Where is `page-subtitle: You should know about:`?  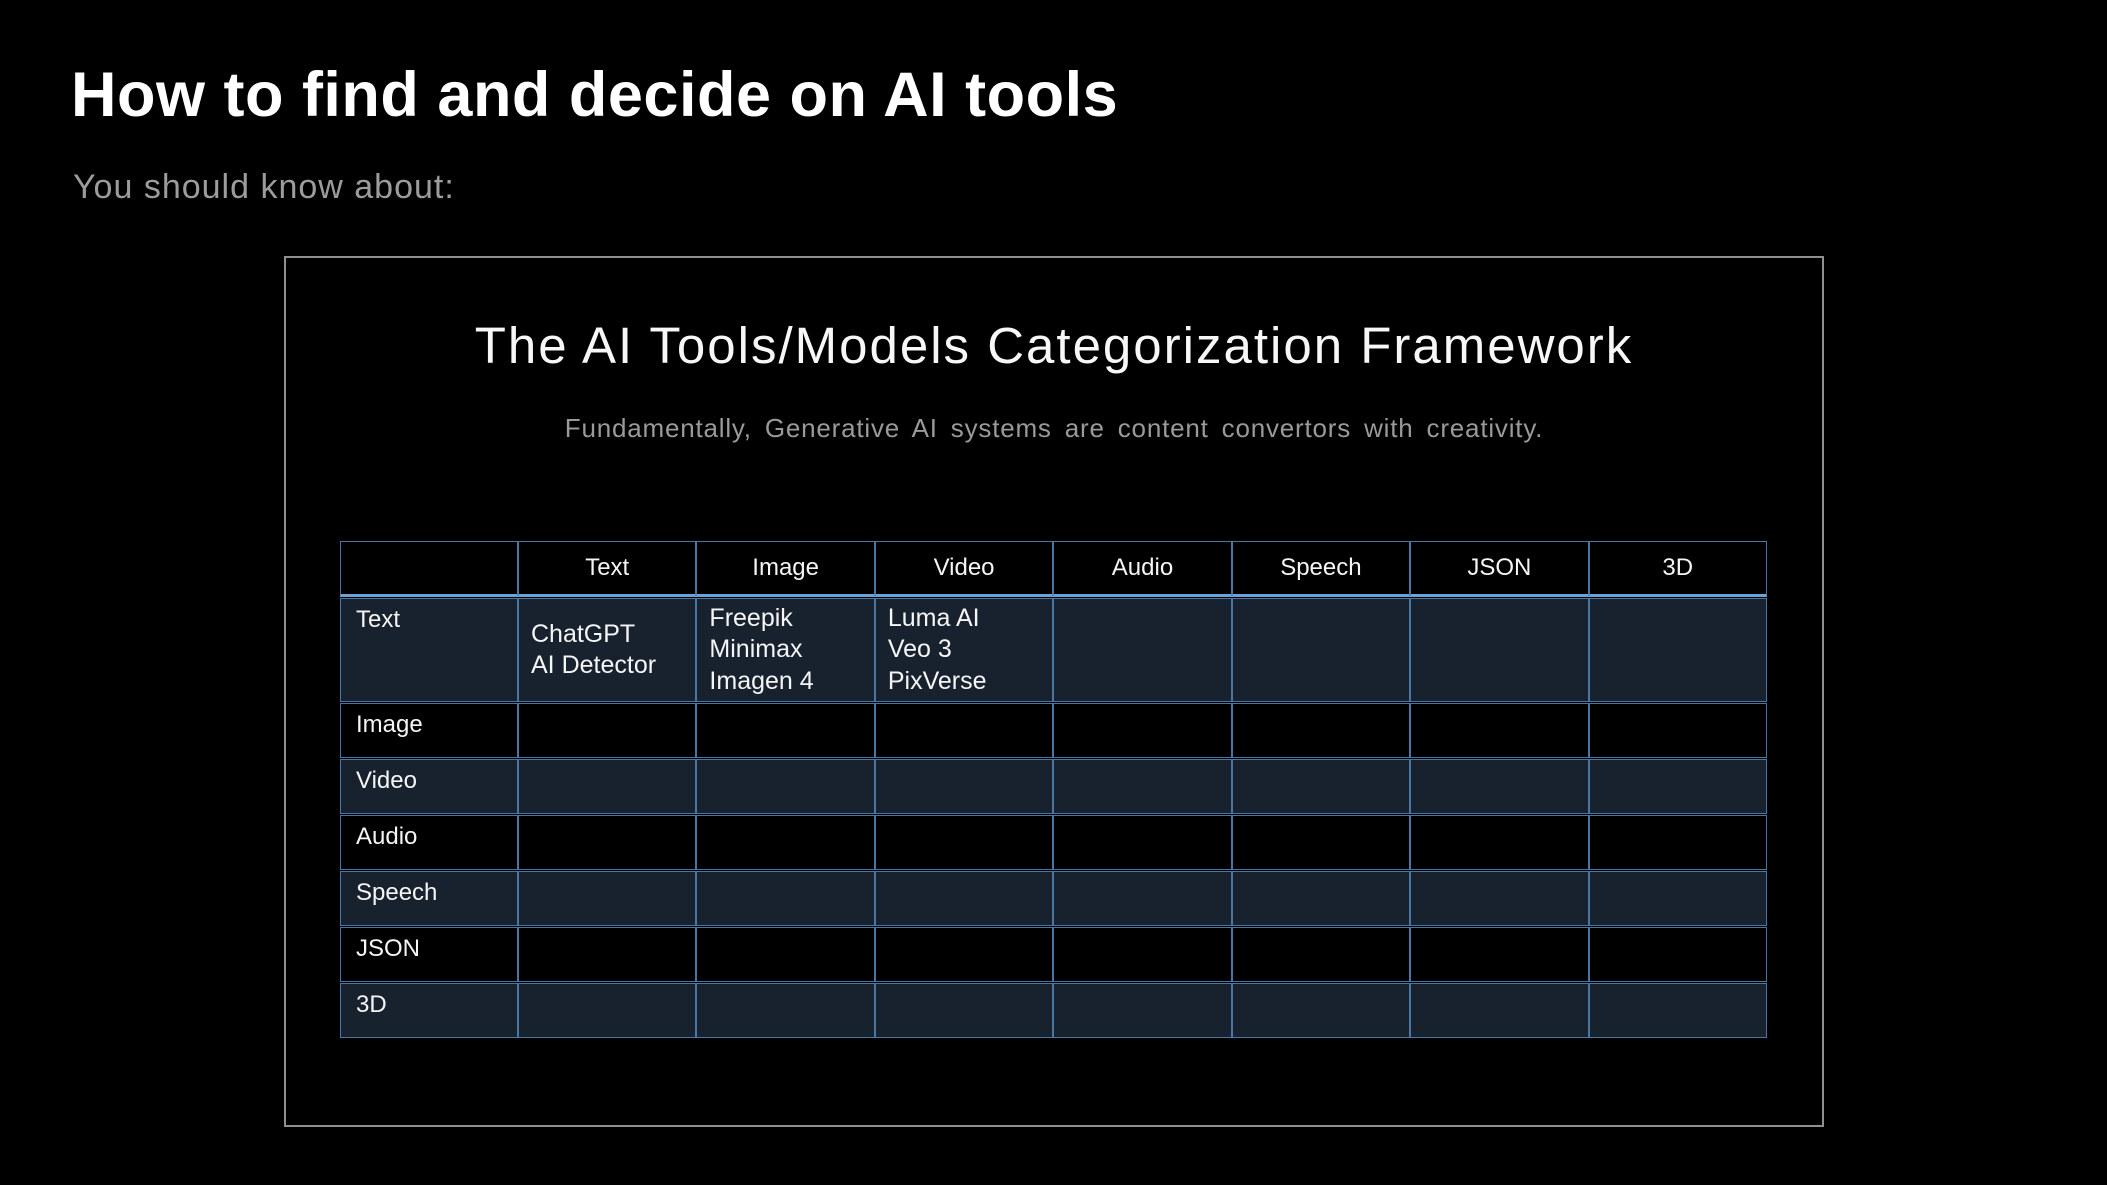 page-subtitle: You should know about: is located at coordinates (264, 187).